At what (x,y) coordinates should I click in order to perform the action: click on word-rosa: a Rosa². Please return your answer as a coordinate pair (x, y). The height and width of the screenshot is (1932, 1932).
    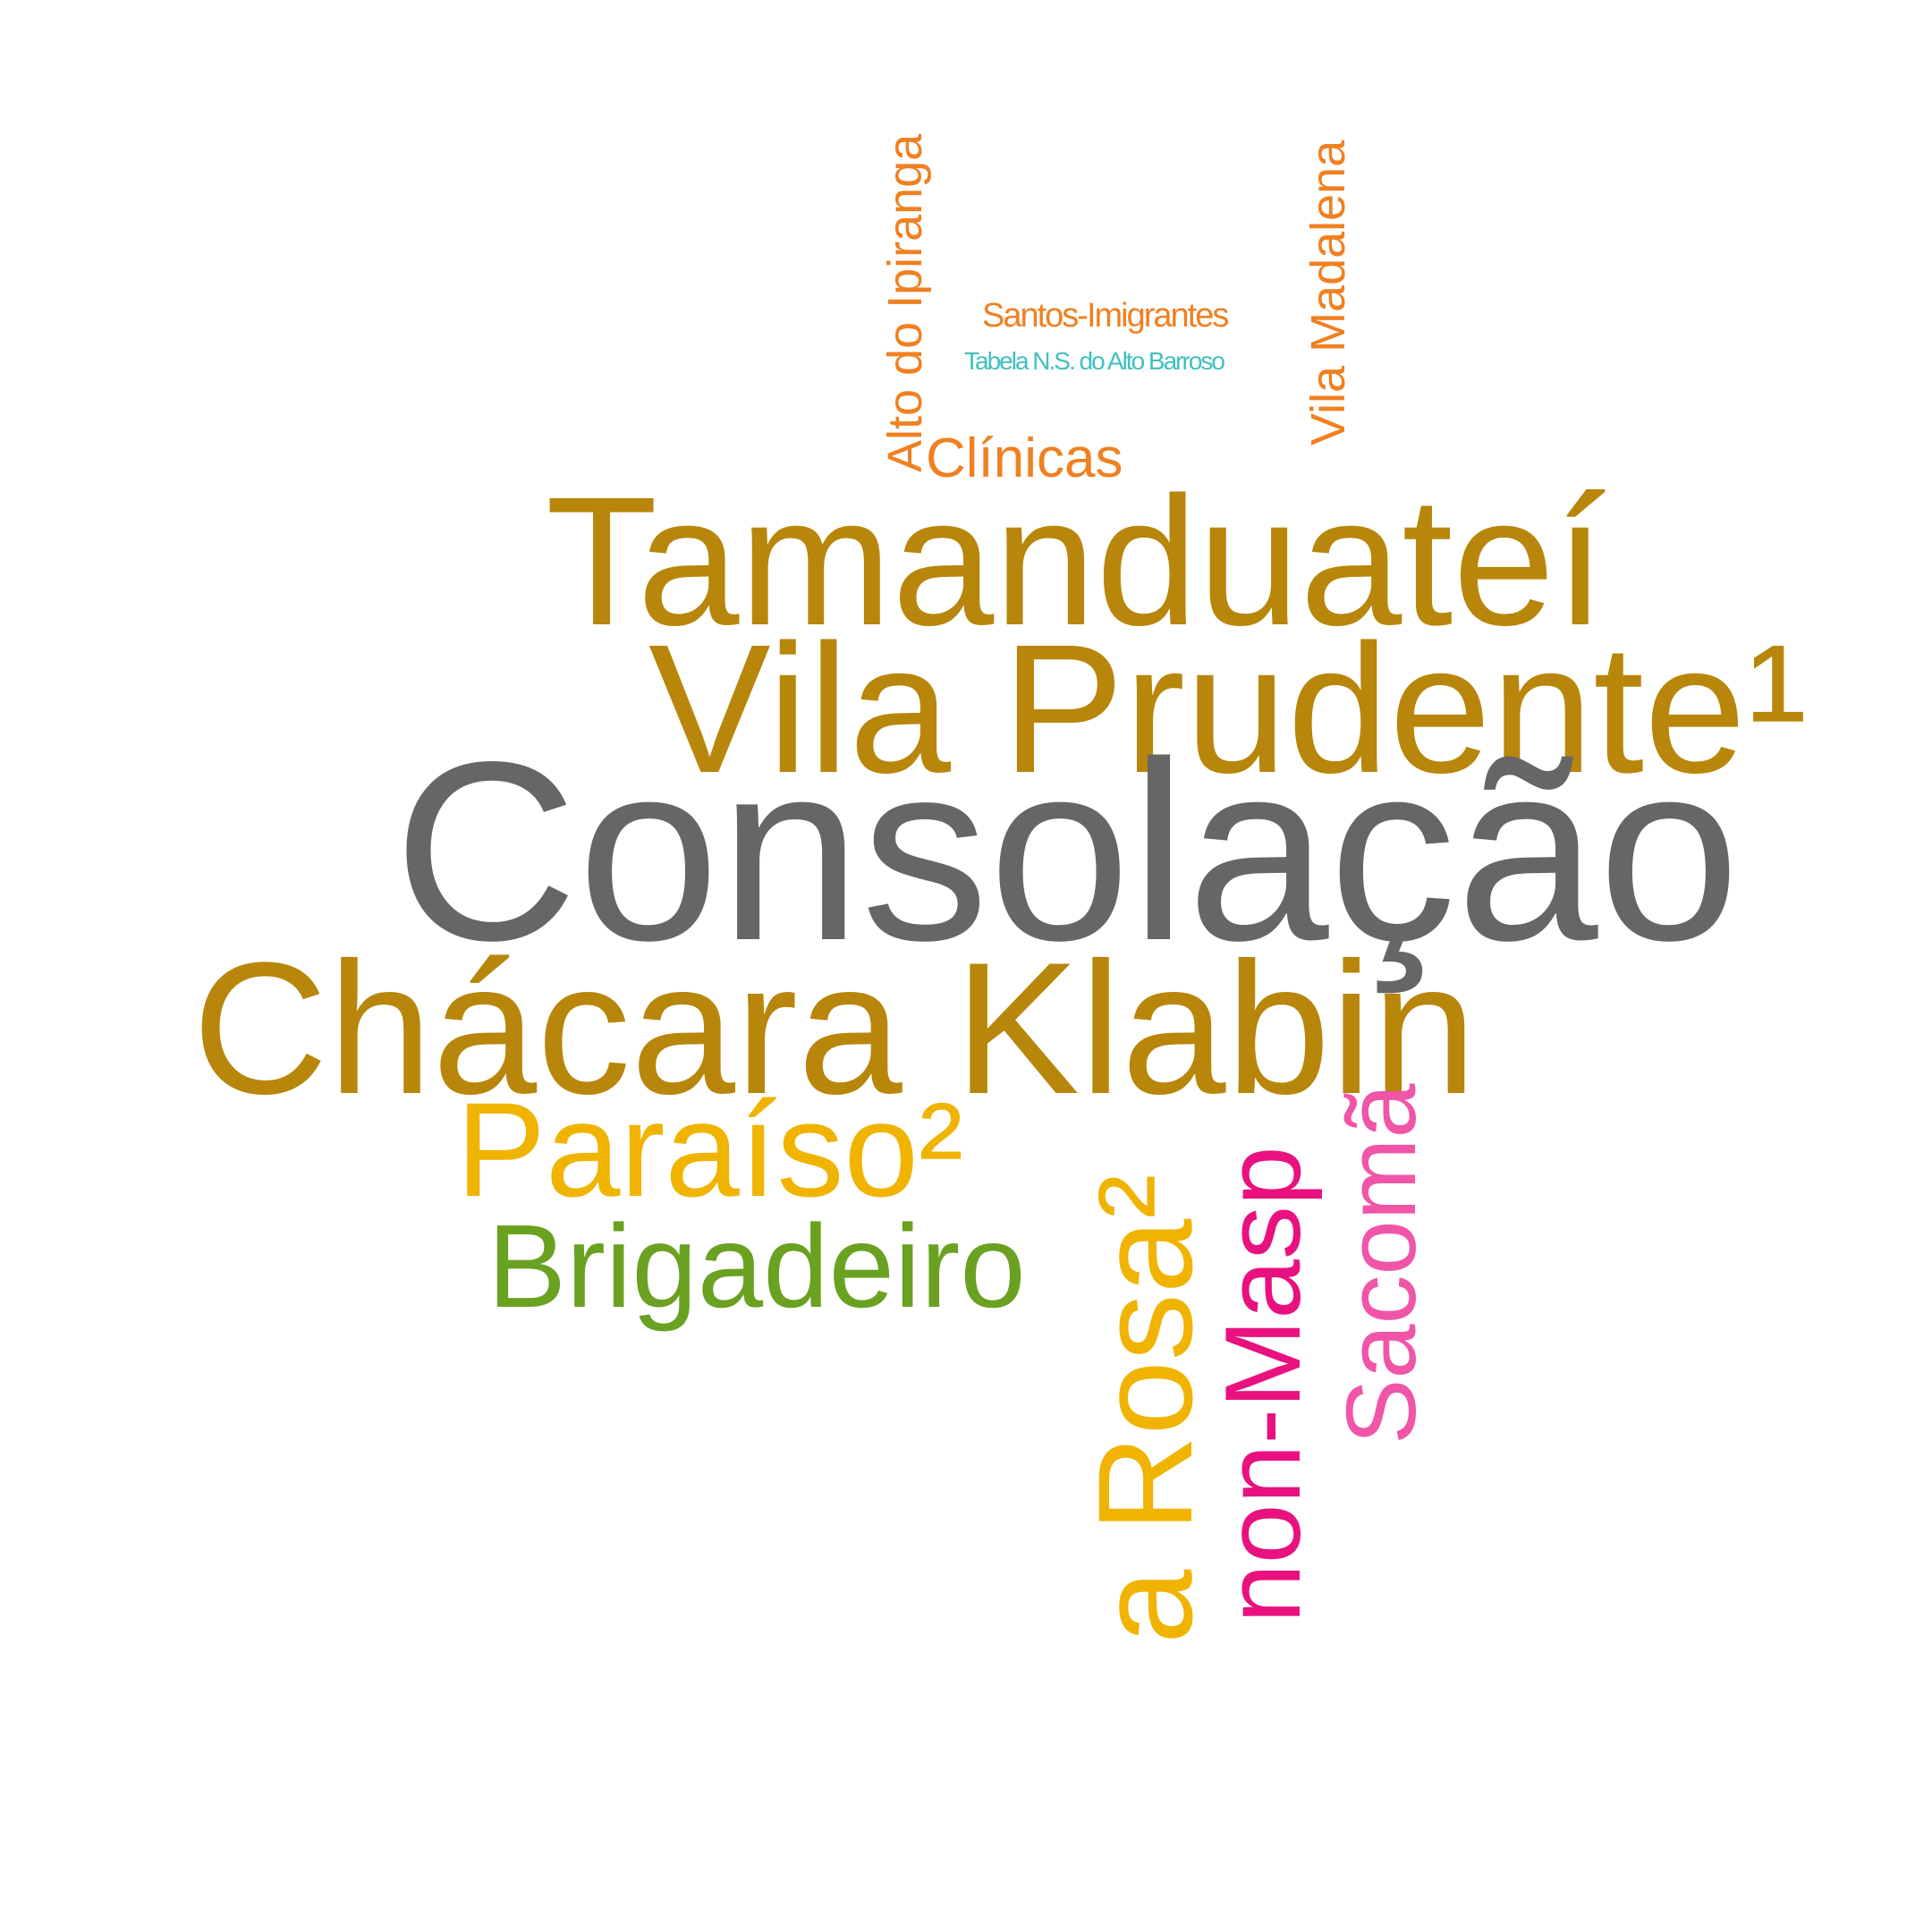
    Looking at the image, I should click on (1145, 1409).